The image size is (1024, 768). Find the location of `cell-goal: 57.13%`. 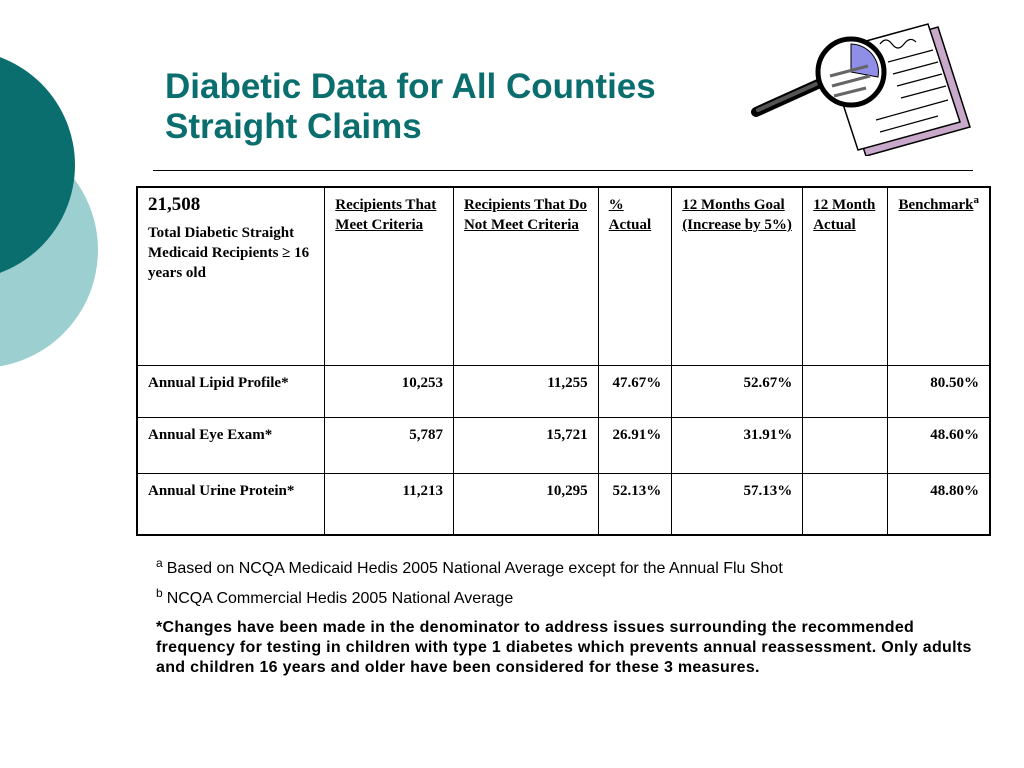

cell-goal: 57.13% is located at coordinates (737, 504).